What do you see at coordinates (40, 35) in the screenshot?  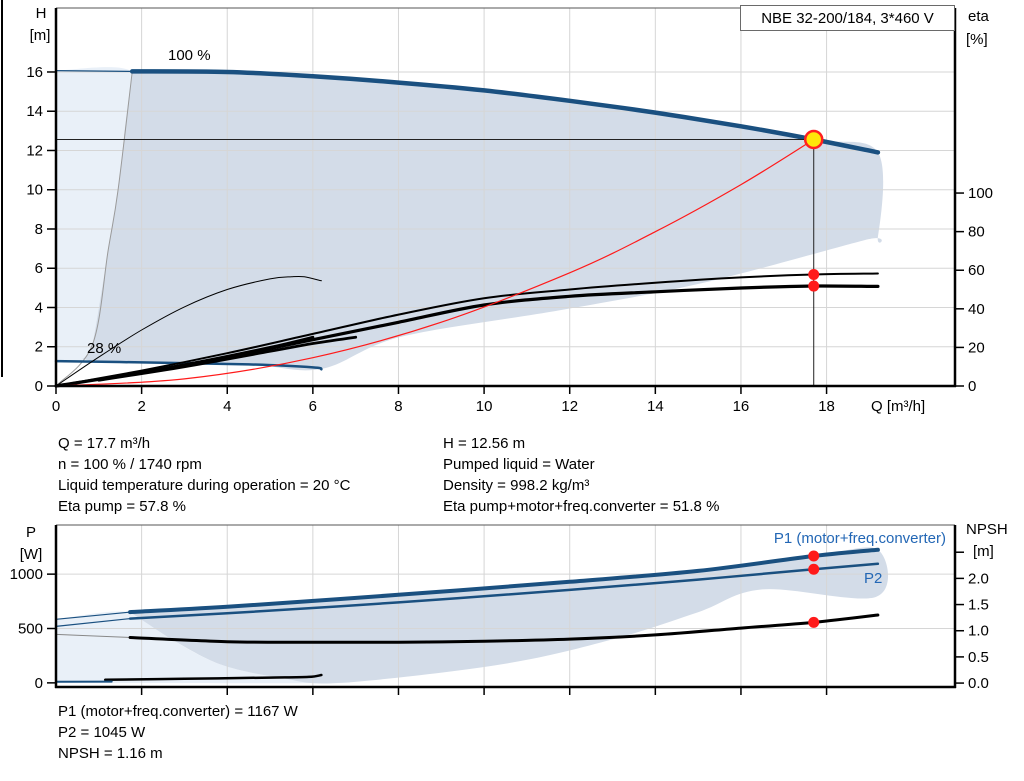 I see `h-axis-unit: [m]` at bounding box center [40, 35].